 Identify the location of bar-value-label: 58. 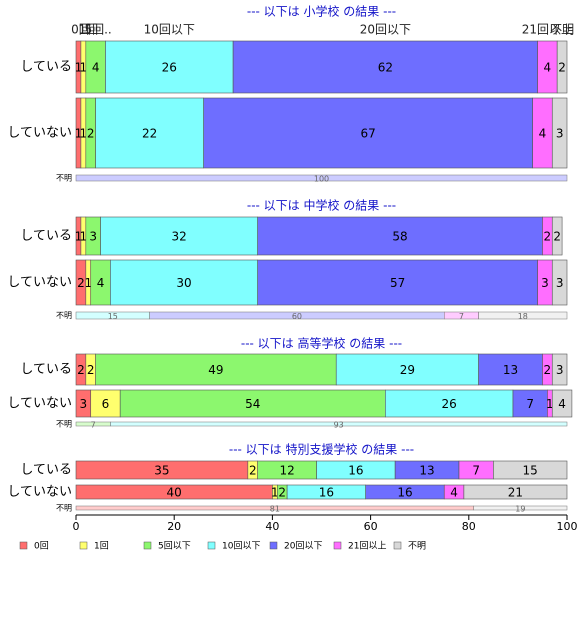
(399, 237).